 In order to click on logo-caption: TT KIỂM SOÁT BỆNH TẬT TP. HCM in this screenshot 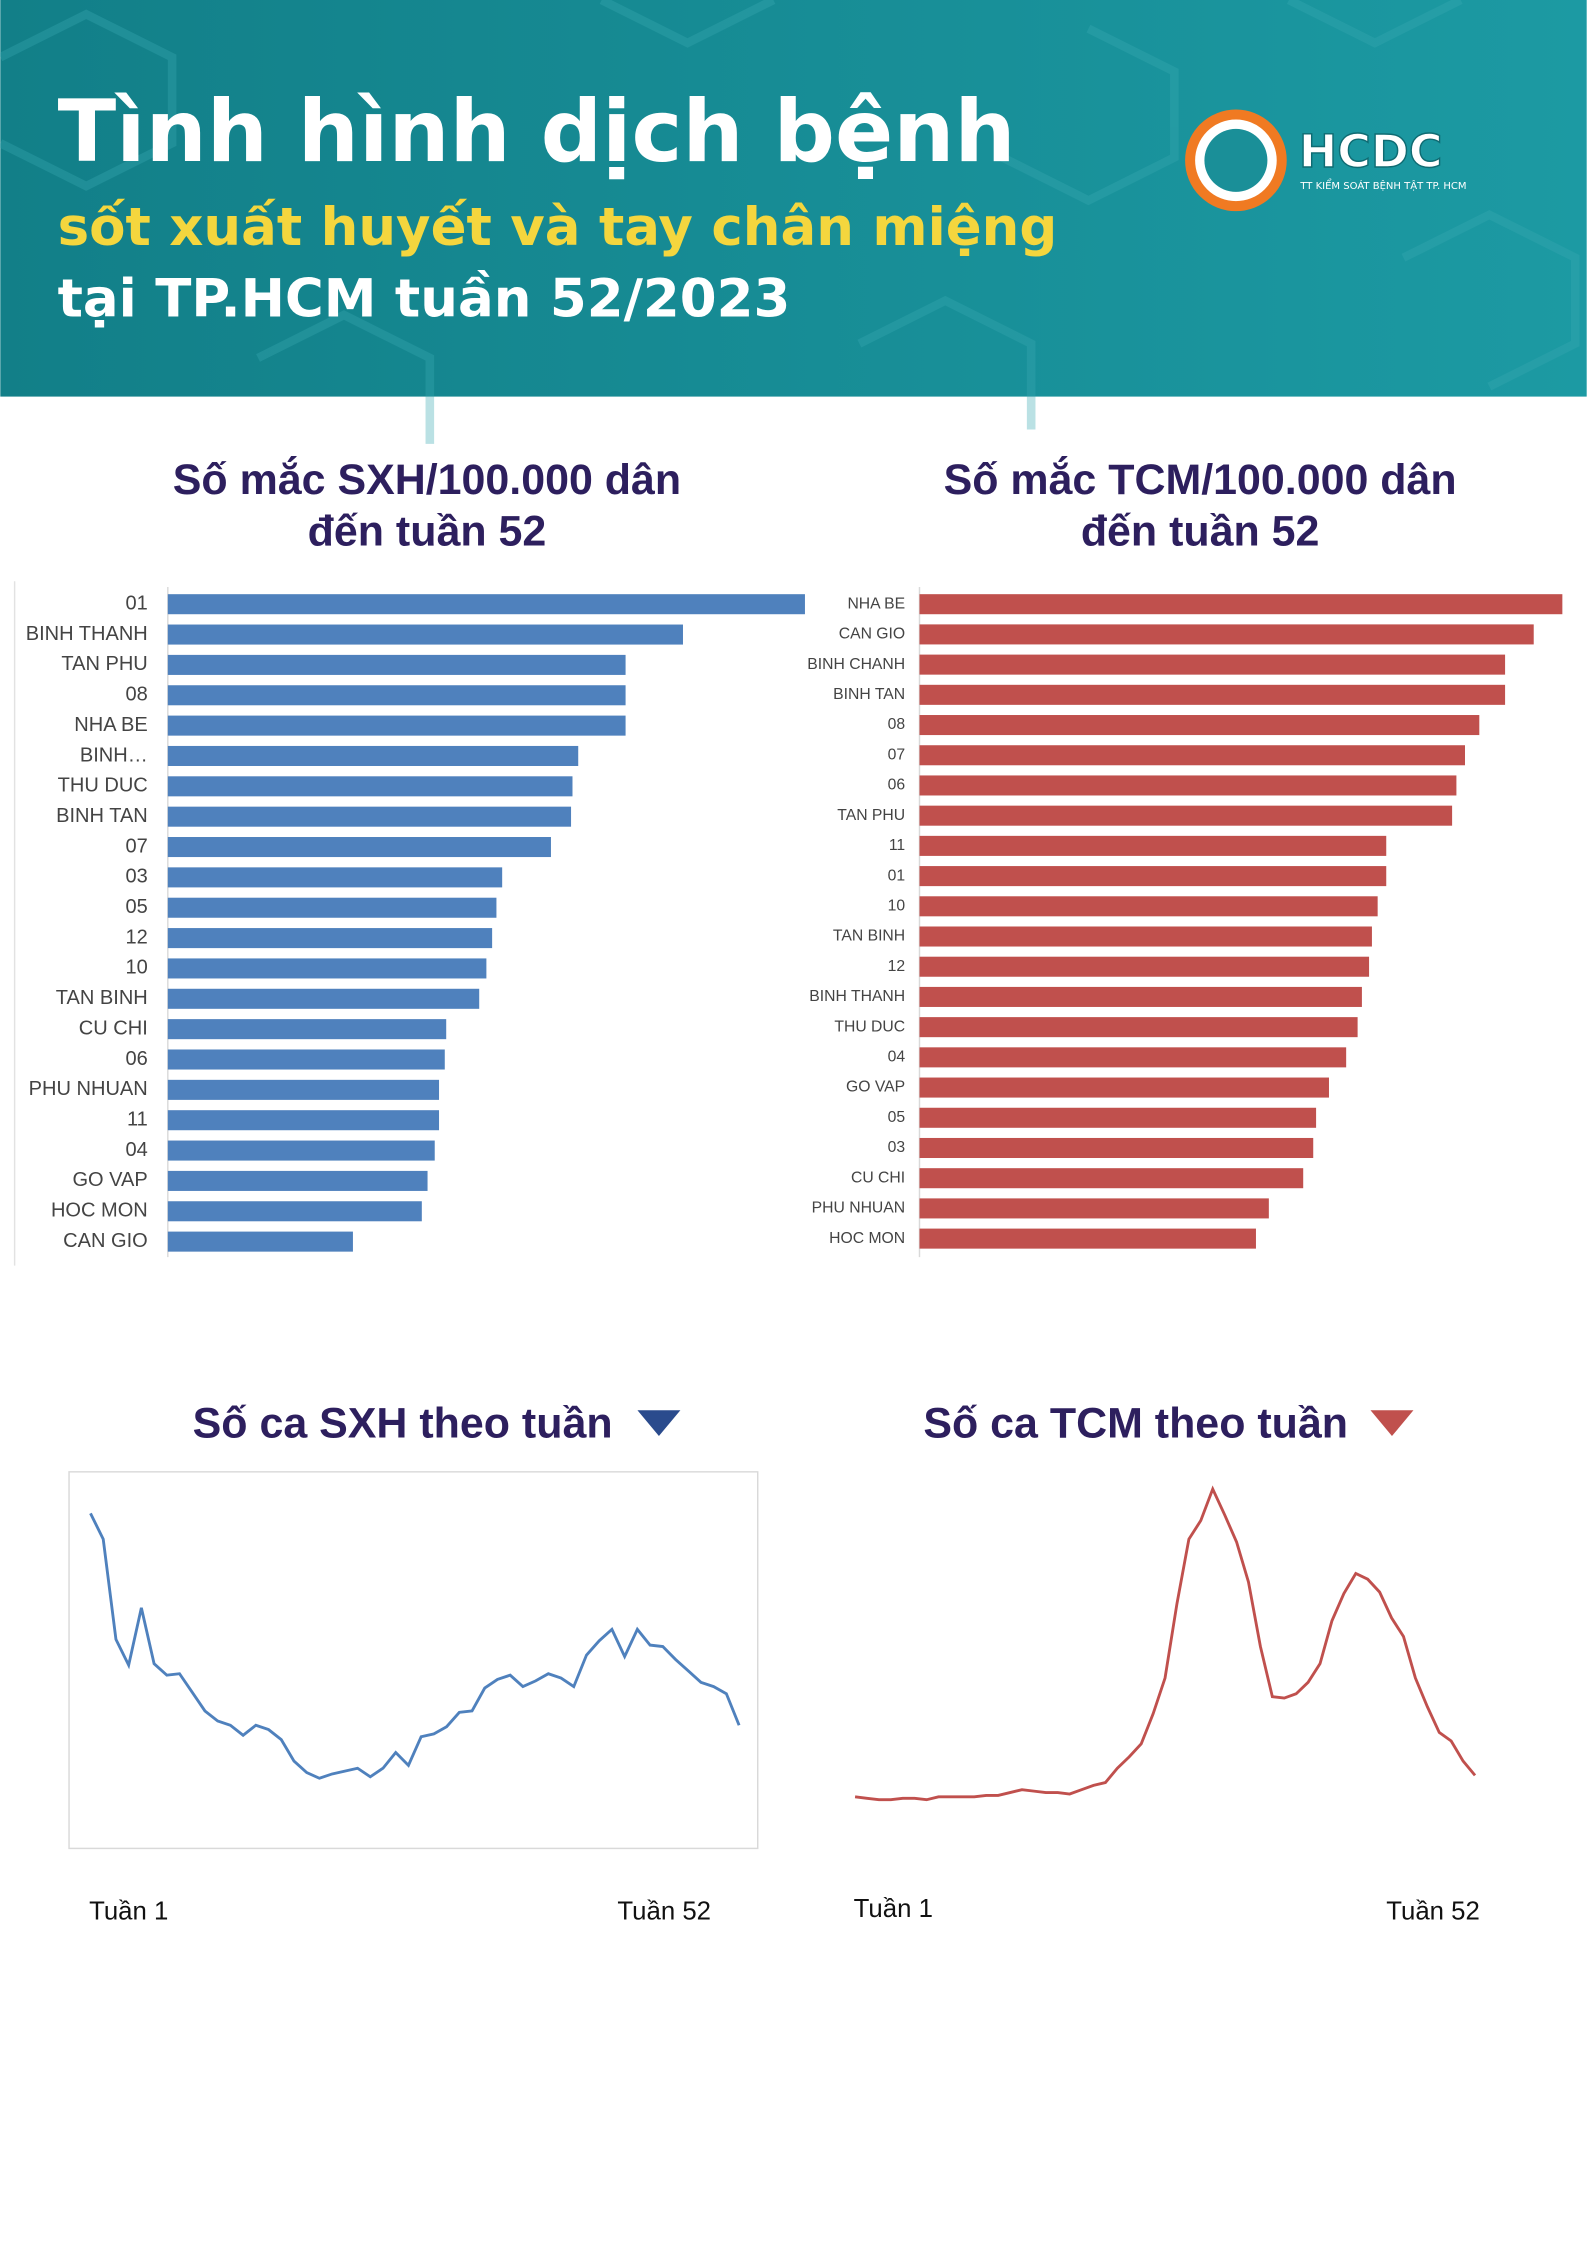, I will do `click(1382, 185)`.